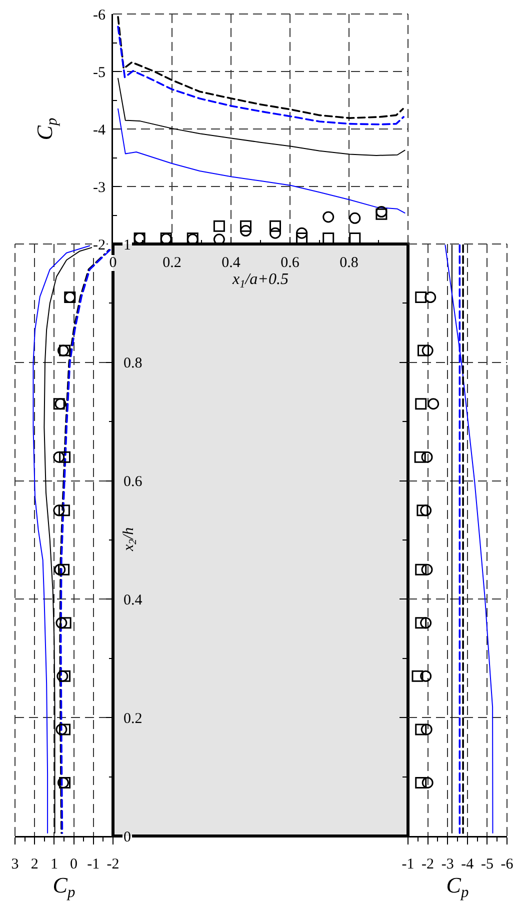 This screenshot has height=904, width=515. Describe the element at coordinates (127, 245) in the screenshot. I see `y-tick-label: 1` at that location.